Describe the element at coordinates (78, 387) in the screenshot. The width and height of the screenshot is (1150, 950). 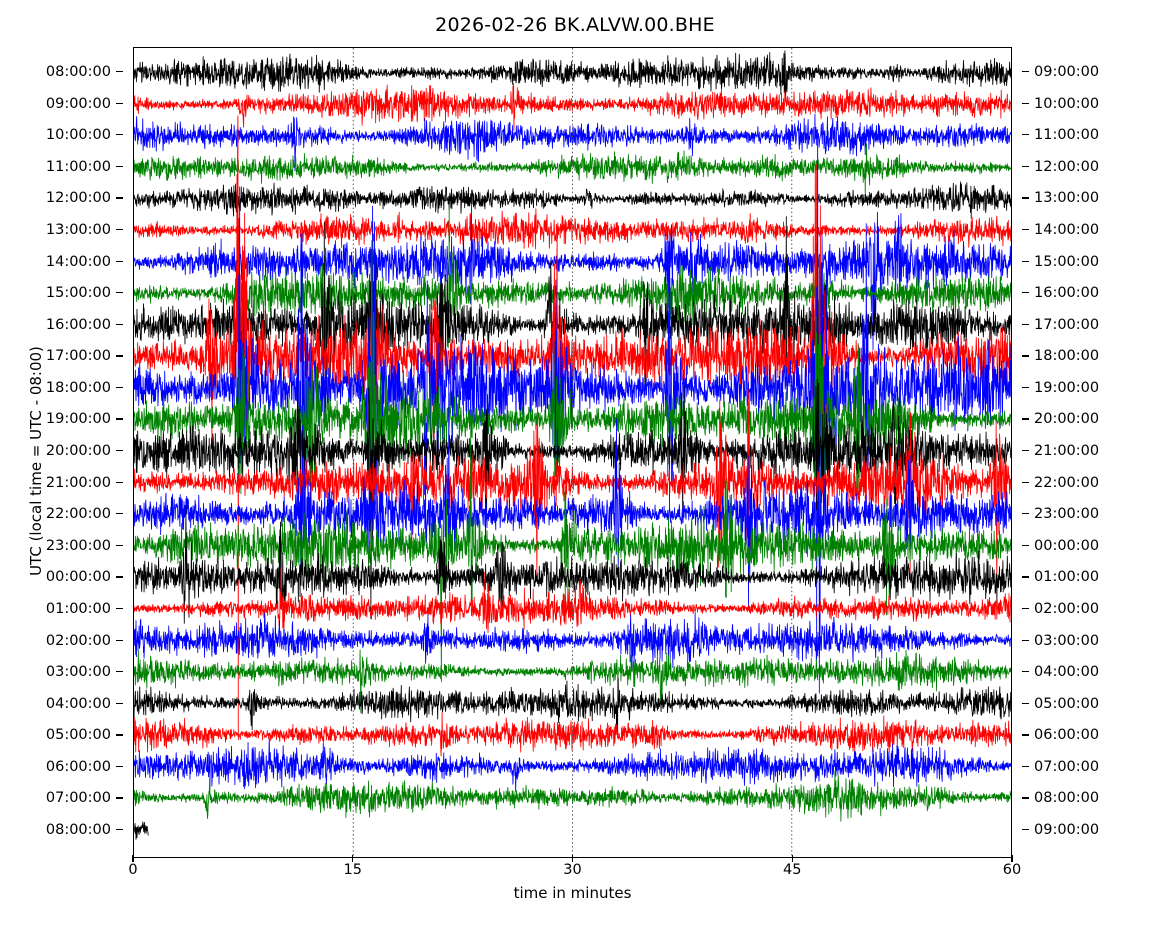
I see `left-time-tick-label: 18:00:00` at that location.